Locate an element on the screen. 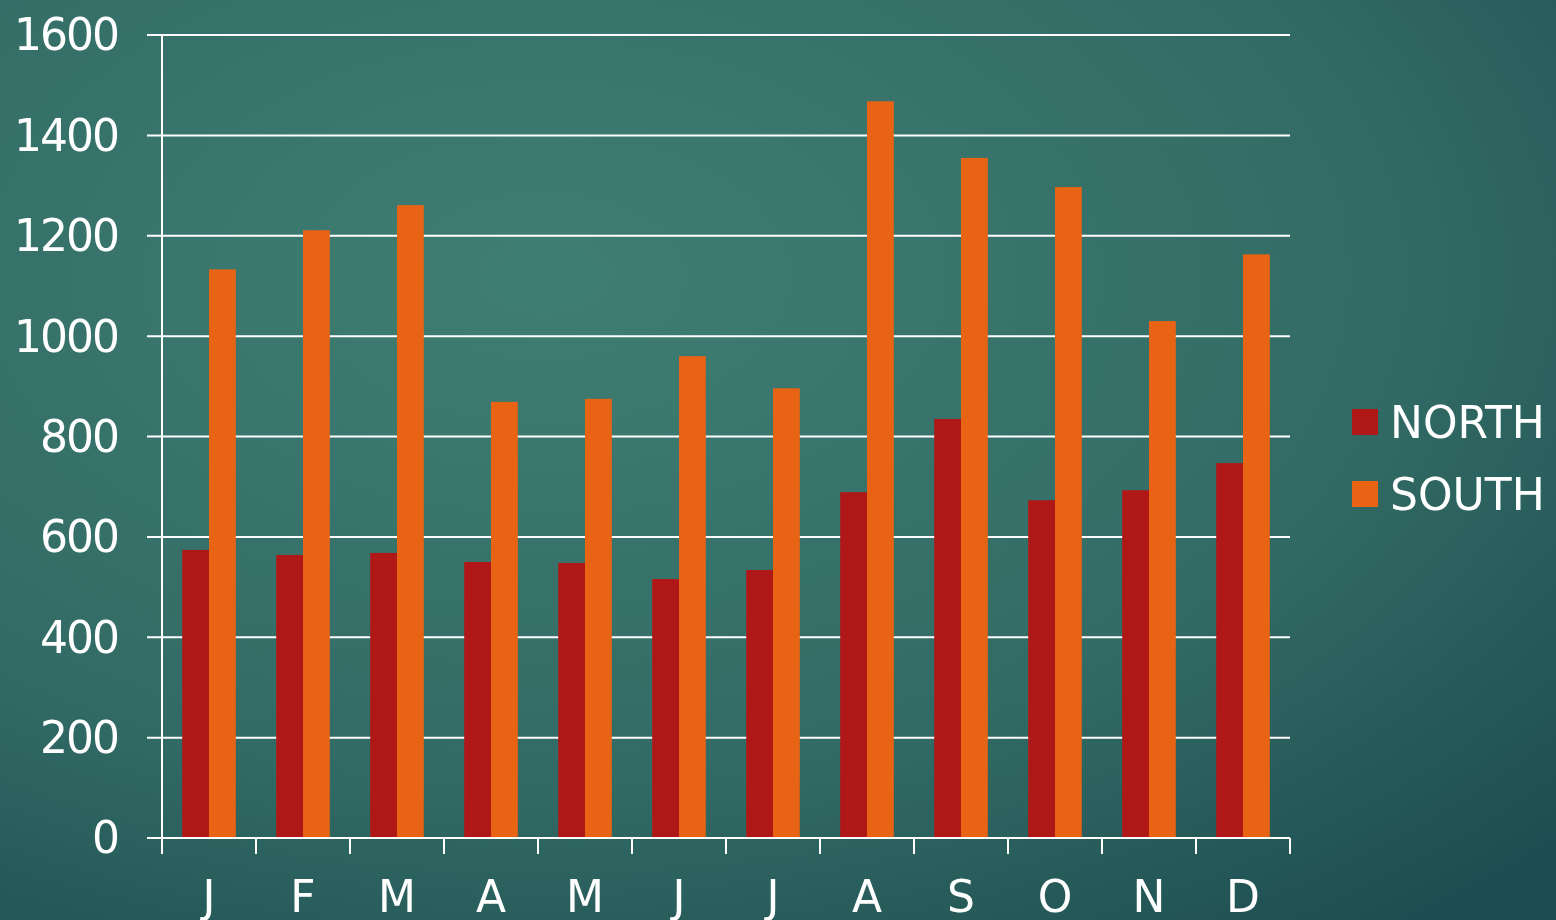 The image size is (1556, 920). x-tick-label: O is located at coordinates (1055, 895).